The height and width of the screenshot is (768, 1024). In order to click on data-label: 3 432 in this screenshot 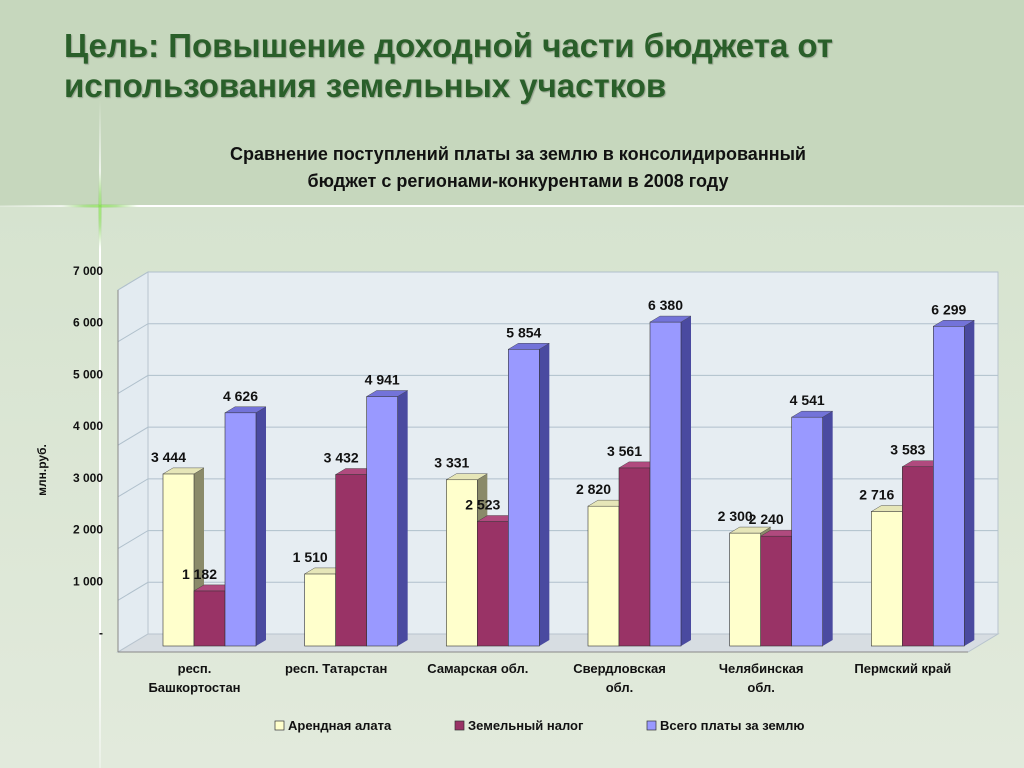, I will do `click(341, 458)`.